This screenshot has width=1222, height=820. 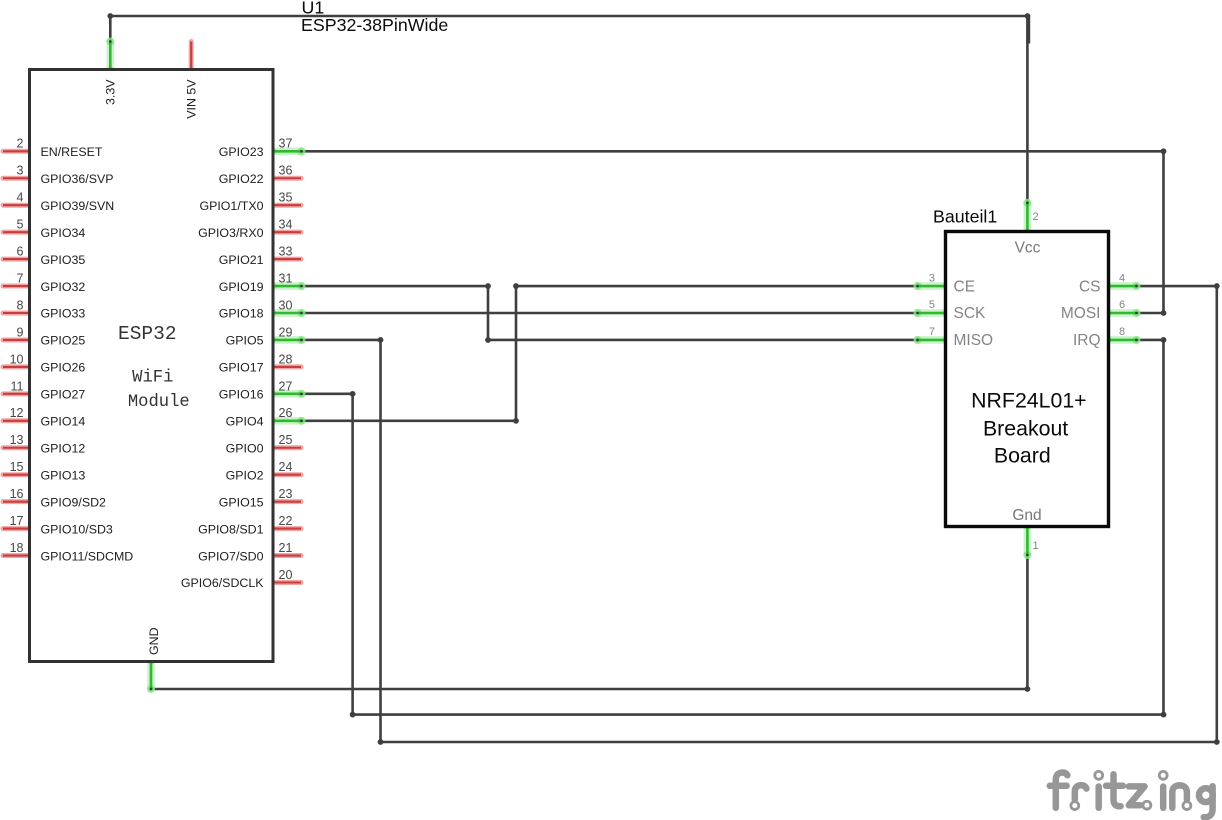 I want to click on svg-text: GPIO36/SVP, so click(x=77, y=179).